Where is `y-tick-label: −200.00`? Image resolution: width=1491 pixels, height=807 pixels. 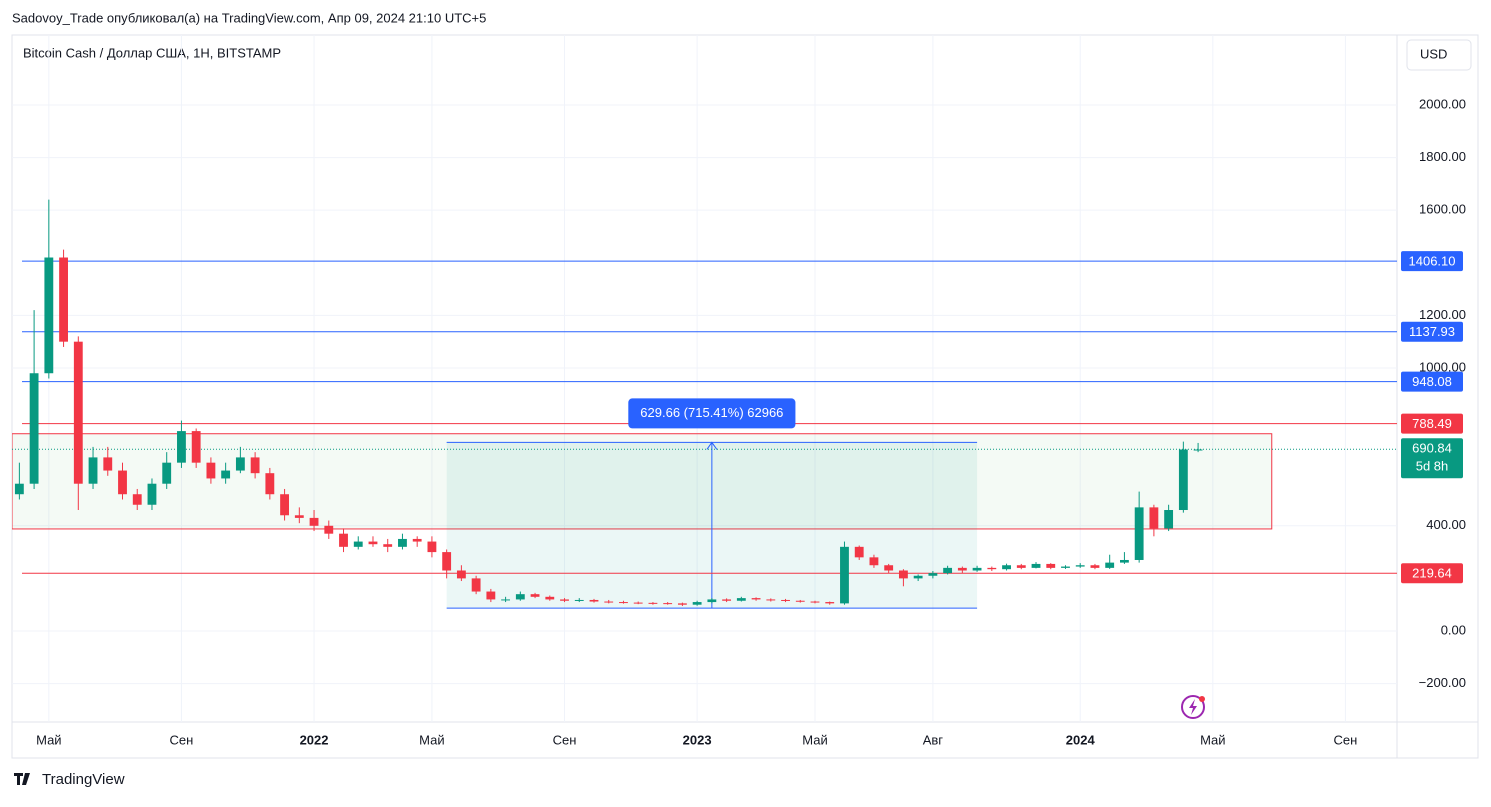
y-tick-label: −200.00 is located at coordinates (1442, 682).